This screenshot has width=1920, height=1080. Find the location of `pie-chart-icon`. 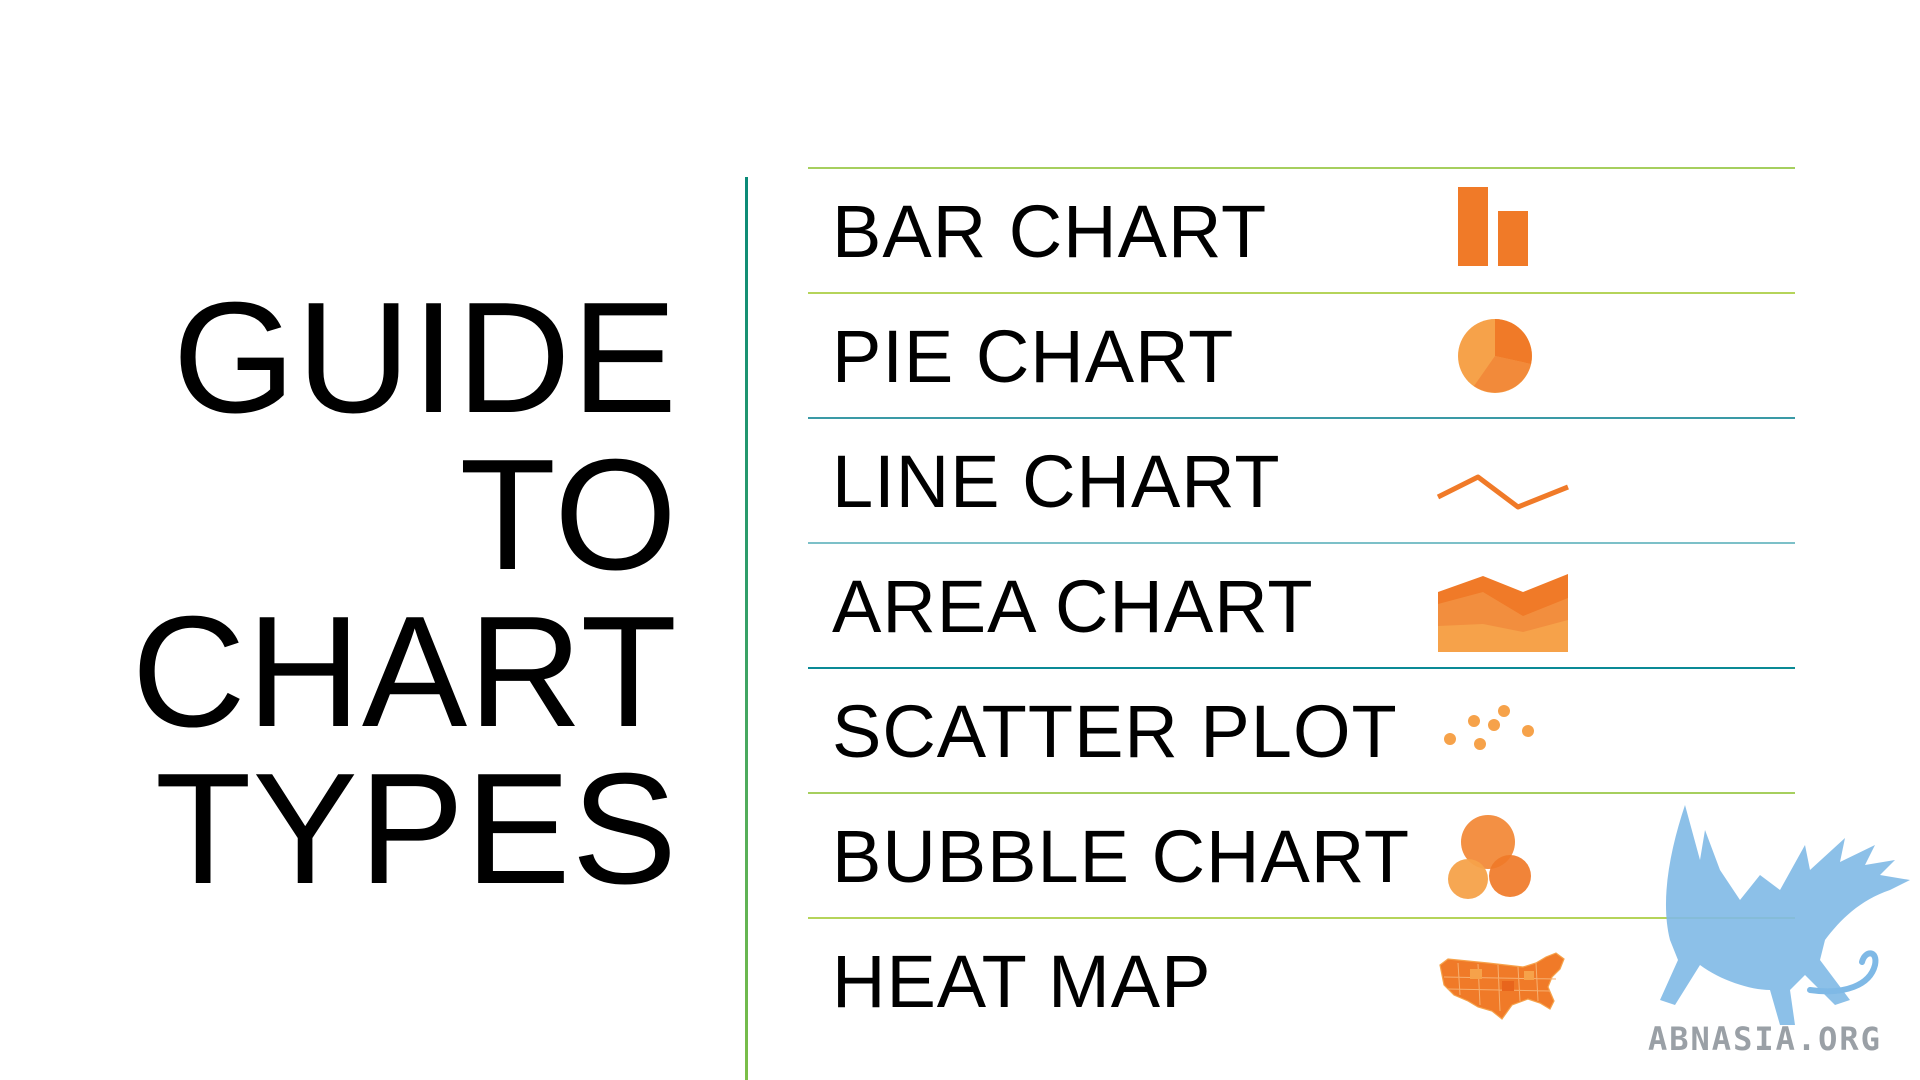

pie-chart-icon is located at coordinates (1503, 356).